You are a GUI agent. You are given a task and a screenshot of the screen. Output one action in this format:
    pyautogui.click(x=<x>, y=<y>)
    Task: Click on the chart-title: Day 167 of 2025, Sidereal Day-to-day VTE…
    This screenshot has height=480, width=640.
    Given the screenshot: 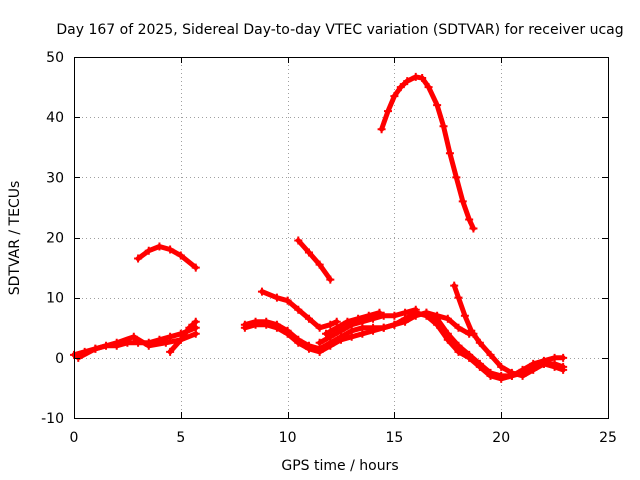 What is the action you would take?
    pyautogui.click(x=339, y=30)
    